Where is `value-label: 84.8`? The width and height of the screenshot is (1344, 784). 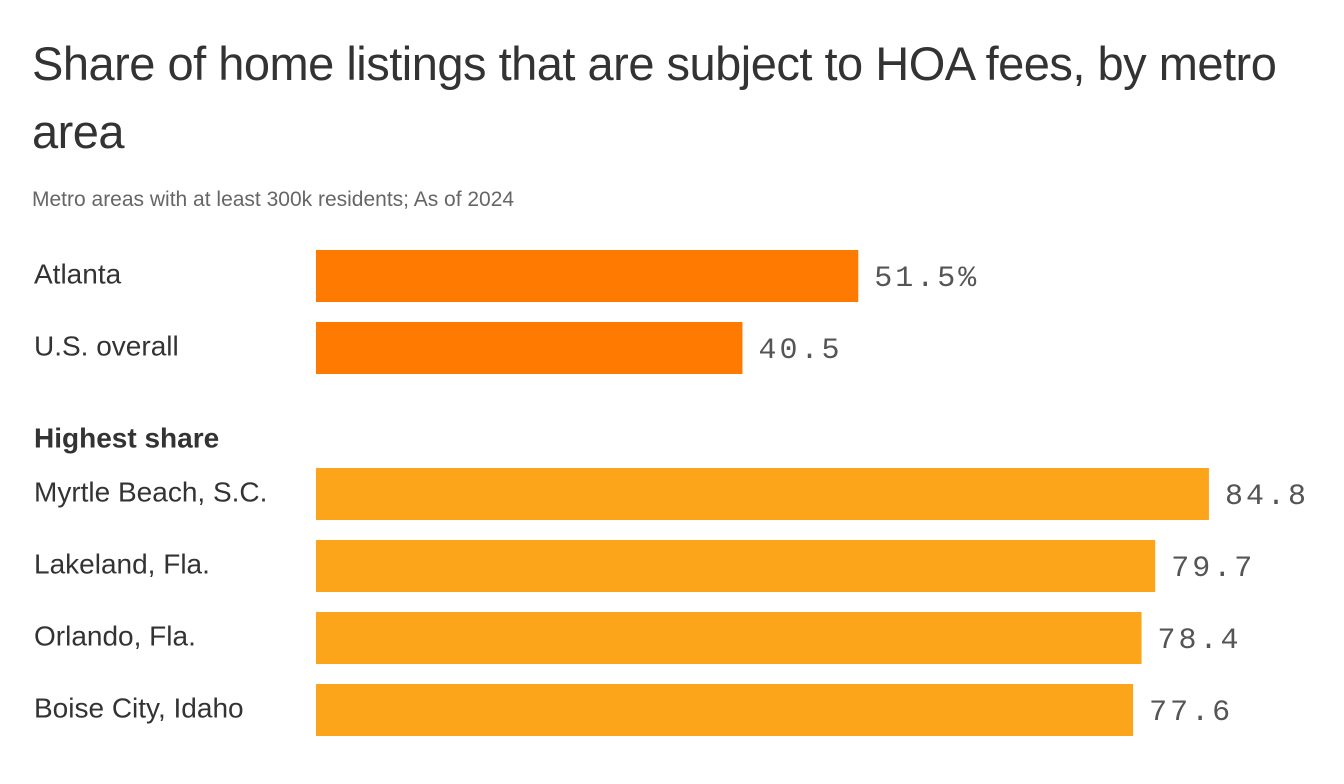 value-label: 84.8 is located at coordinates (1267, 497).